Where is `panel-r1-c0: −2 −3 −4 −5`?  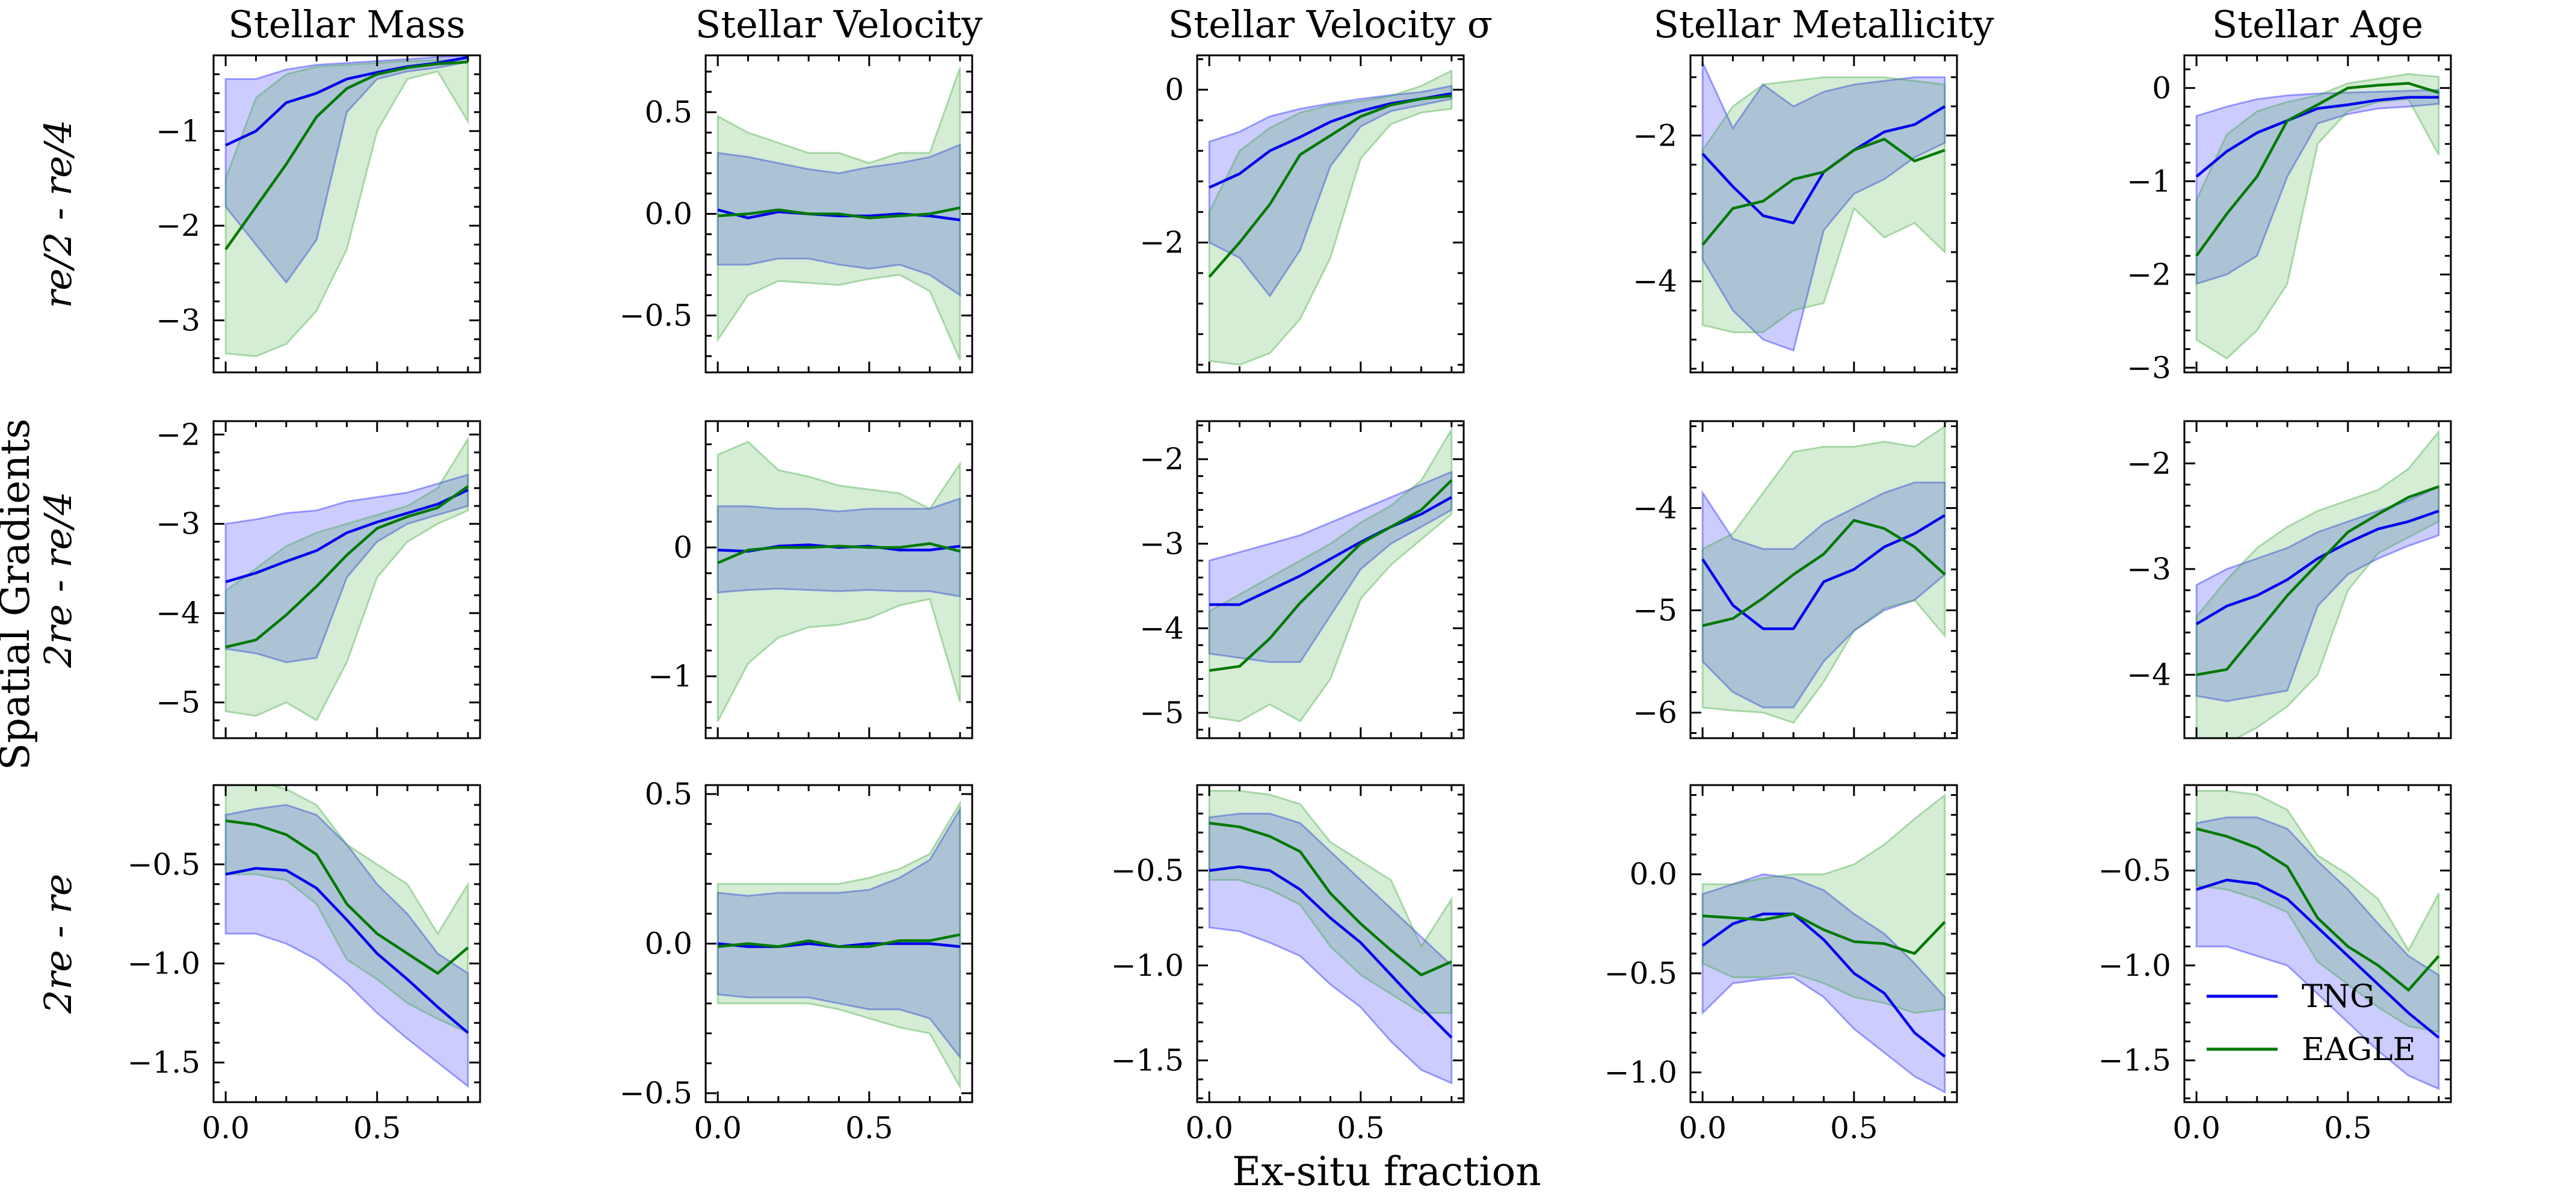
panel-r1-c0: −2 −3 −4 −5 is located at coordinates (318, 578).